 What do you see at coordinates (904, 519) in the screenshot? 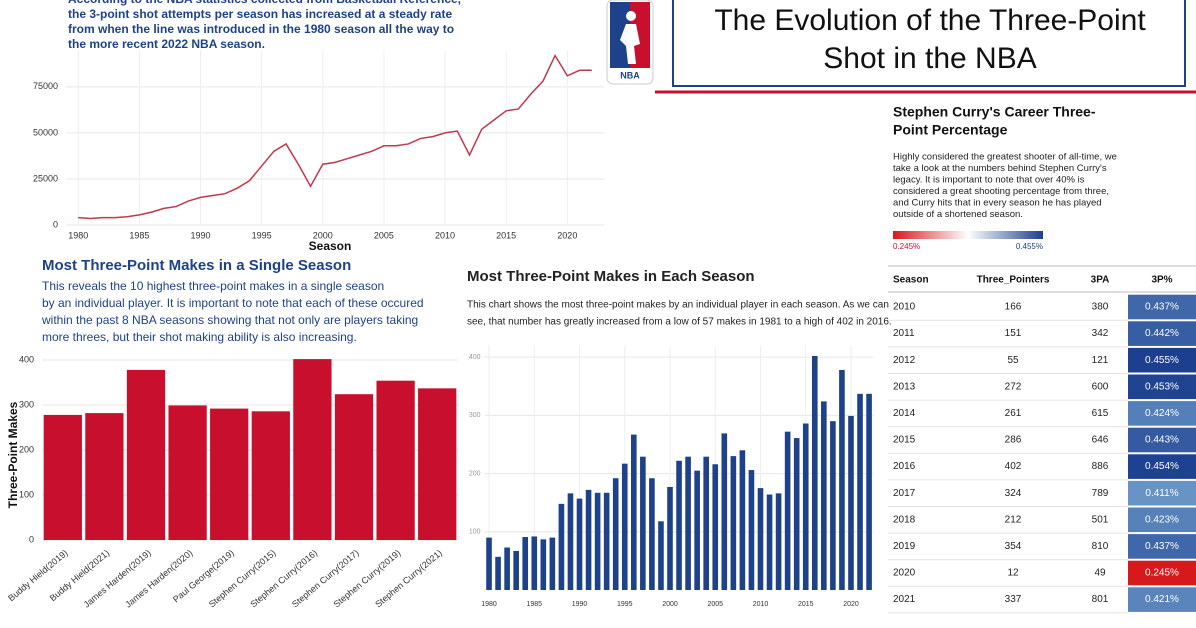
I see `table-cell: 2018` at bounding box center [904, 519].